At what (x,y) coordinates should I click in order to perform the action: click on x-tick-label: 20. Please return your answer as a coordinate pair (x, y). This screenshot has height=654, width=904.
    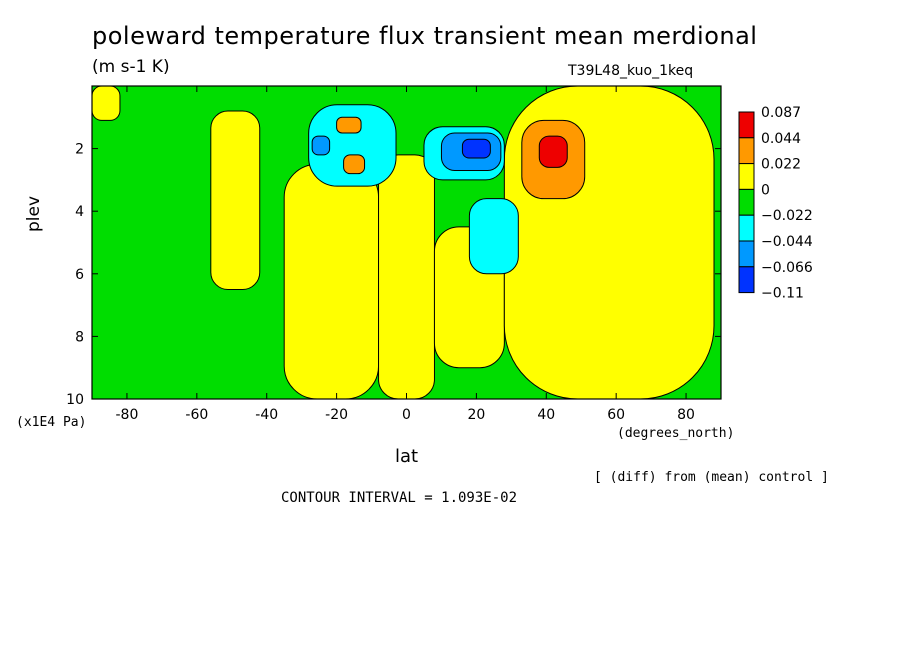
    Looking at the image, I should click on (476, 415).